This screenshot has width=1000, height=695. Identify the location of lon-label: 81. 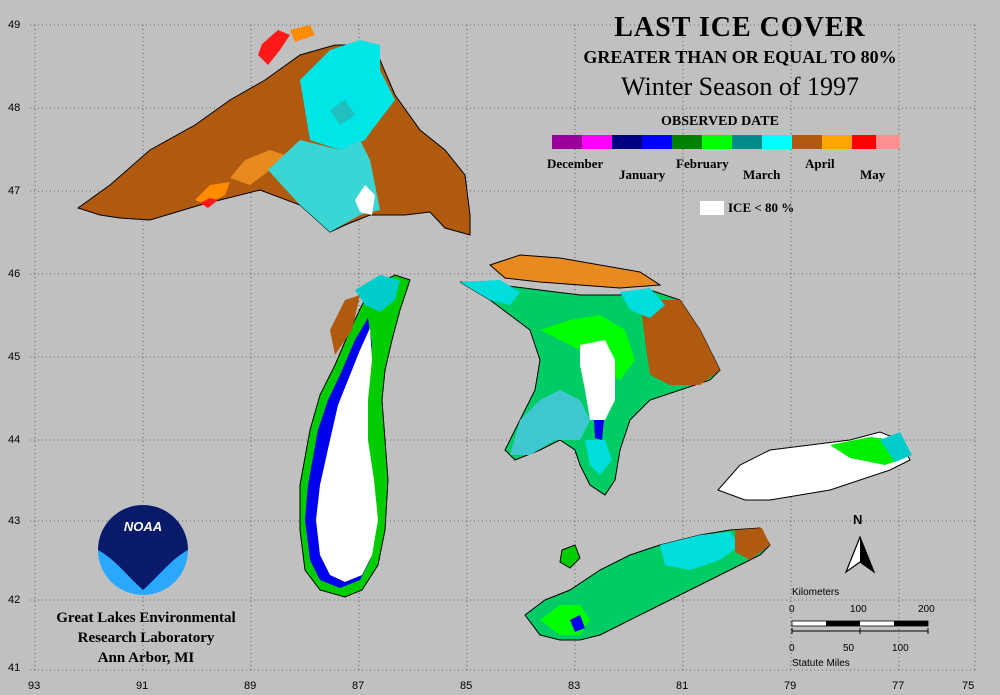
(682, 686).